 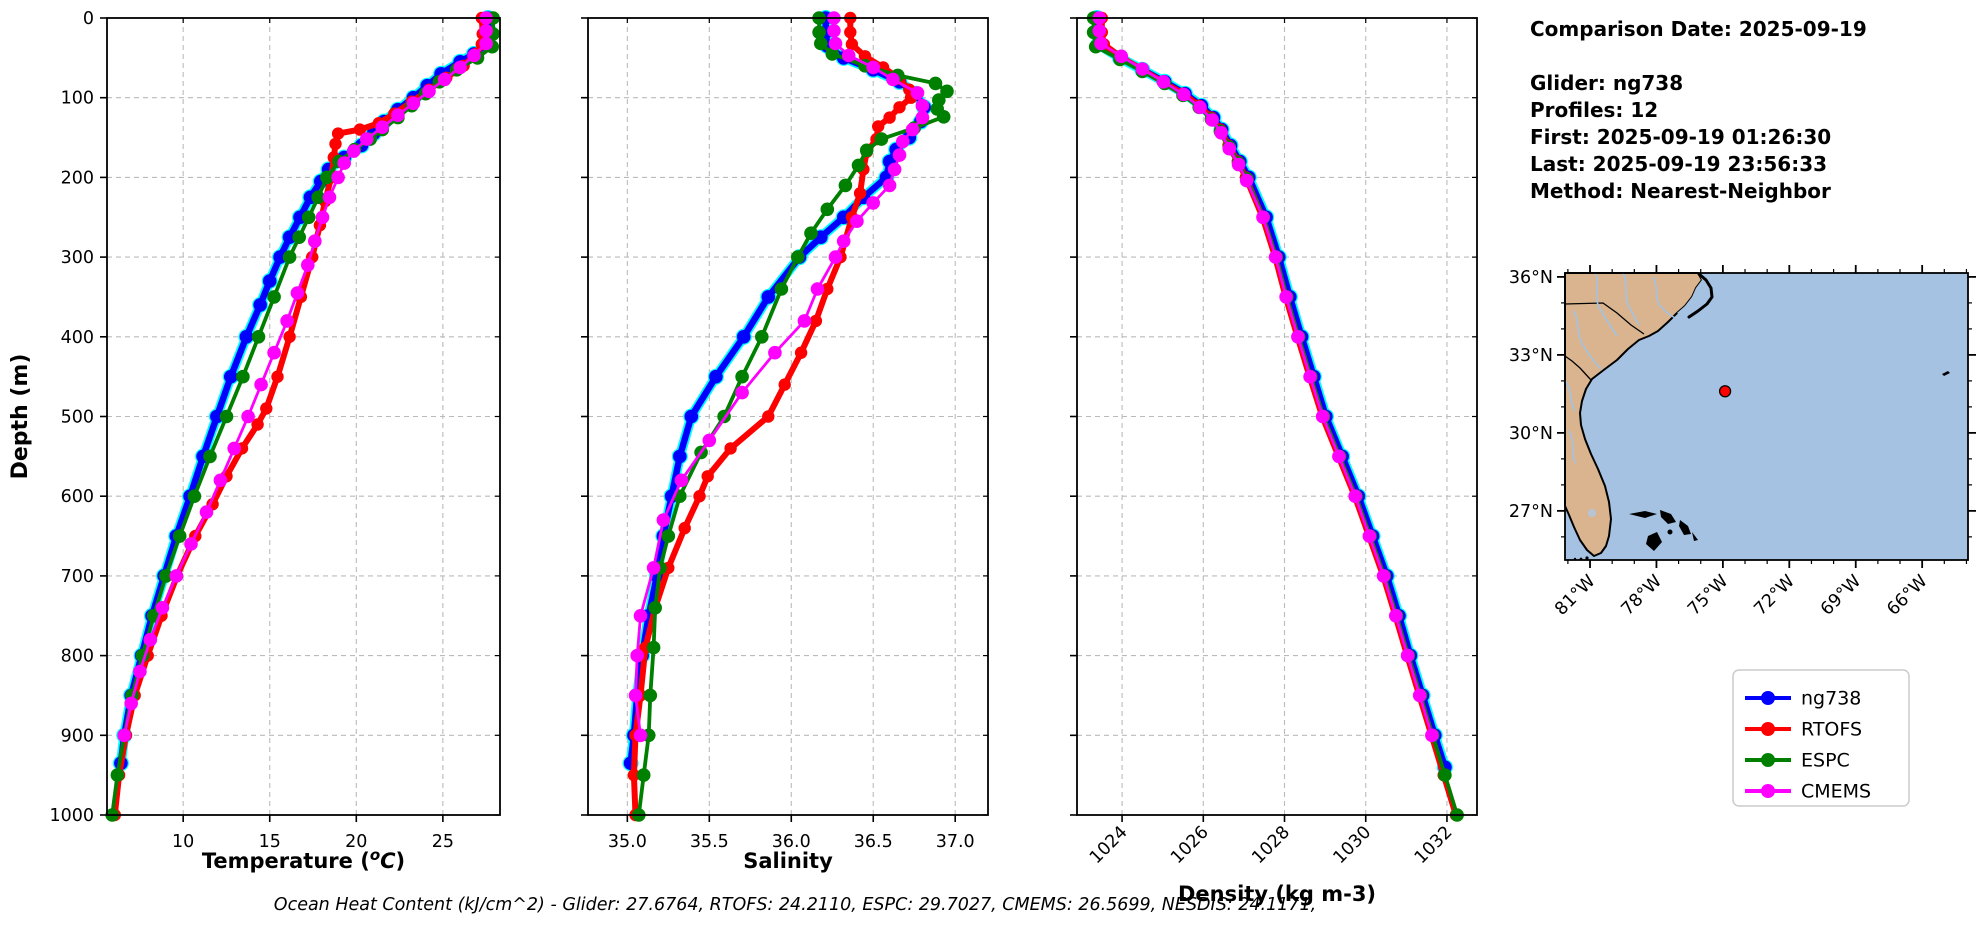 I want to click on x-tick-label: 10, so click(x=183, y=842).